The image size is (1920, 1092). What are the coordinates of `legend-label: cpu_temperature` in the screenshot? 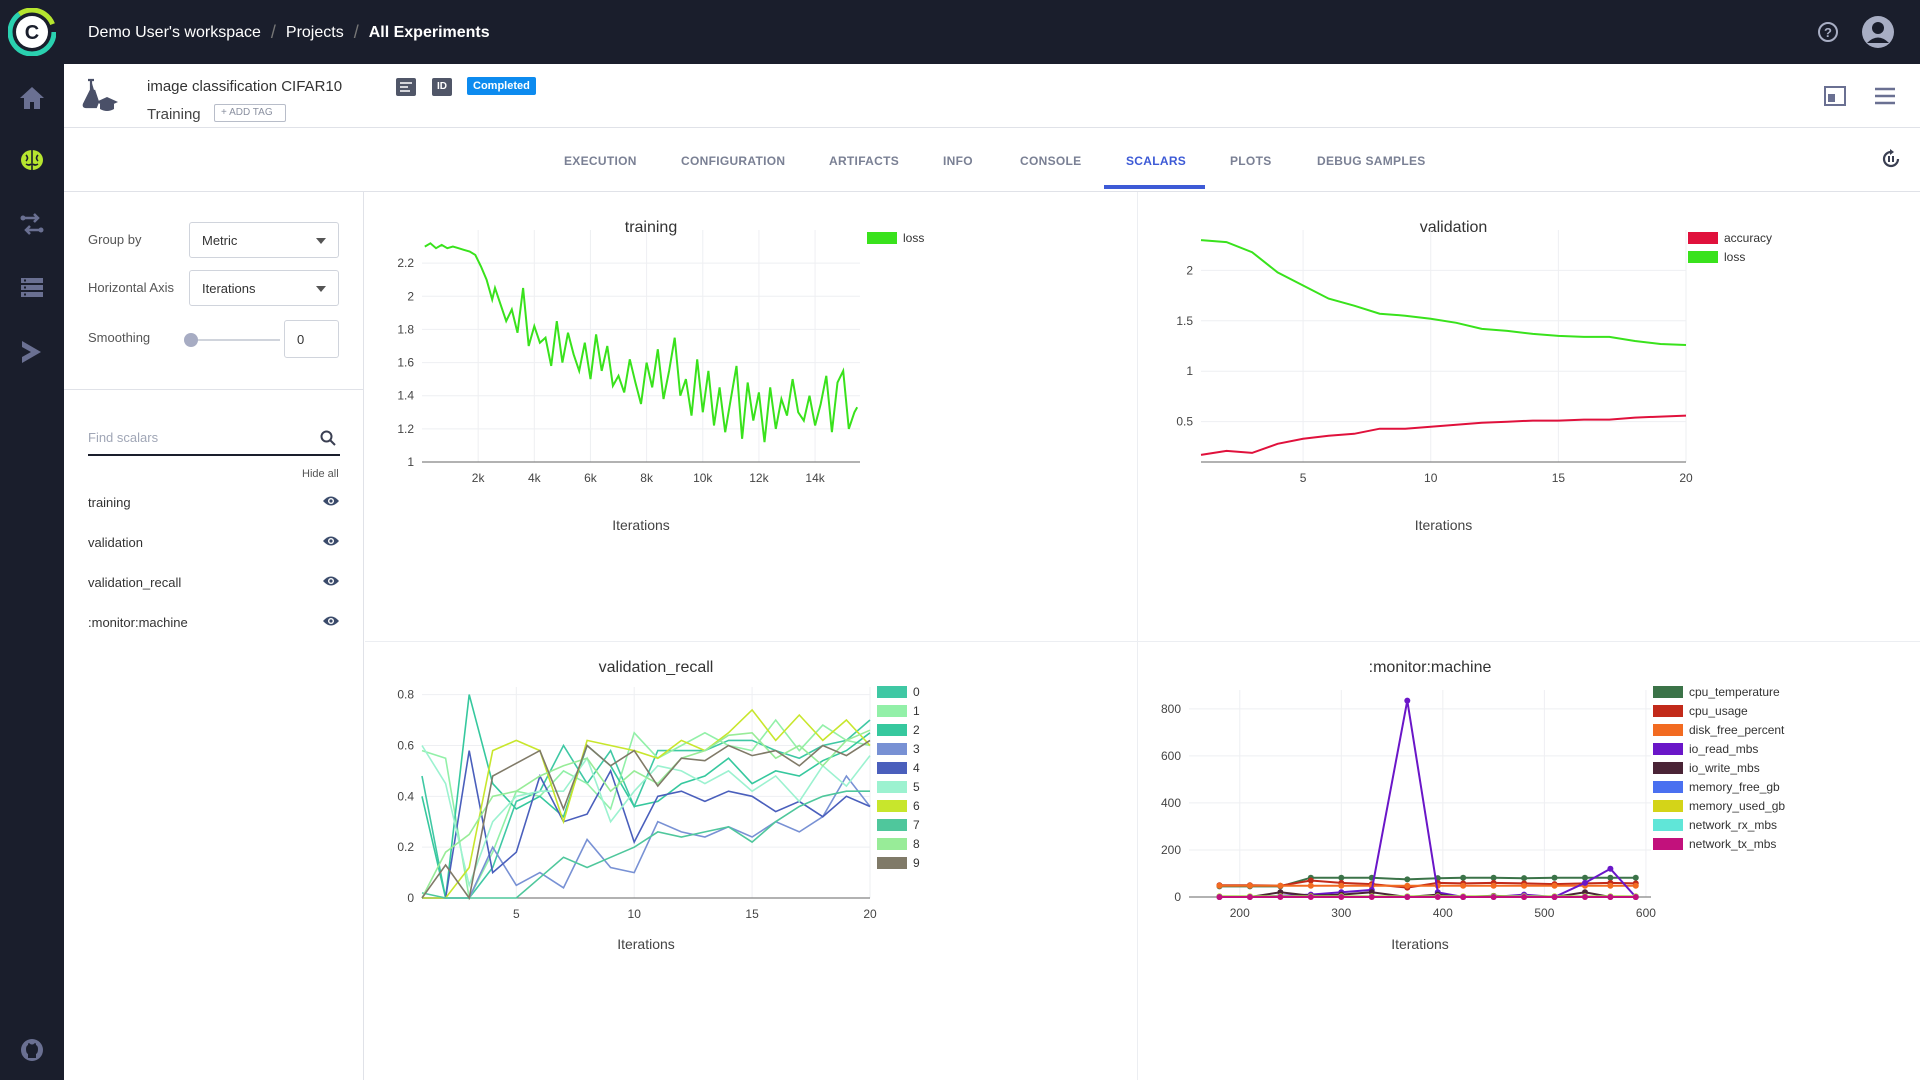 It's located at (1734, 692).